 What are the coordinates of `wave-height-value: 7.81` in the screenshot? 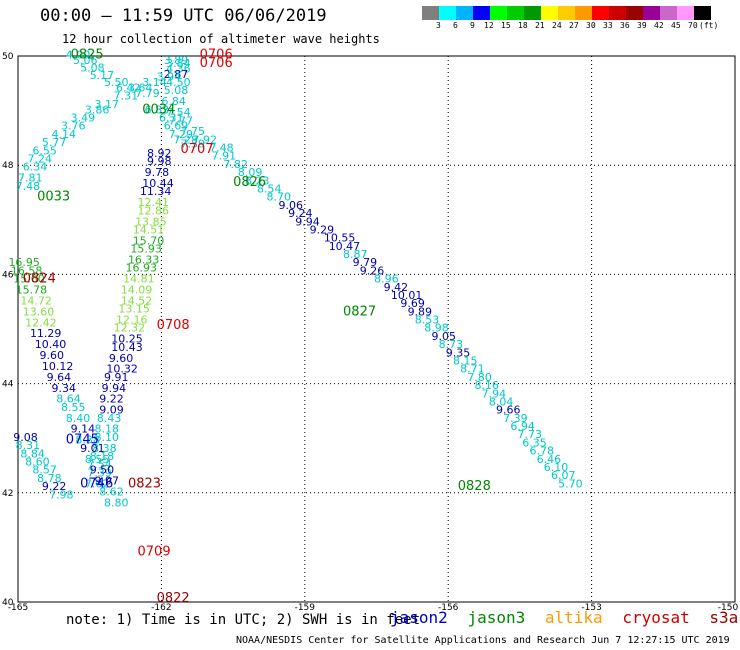 It's located at (30, 178).